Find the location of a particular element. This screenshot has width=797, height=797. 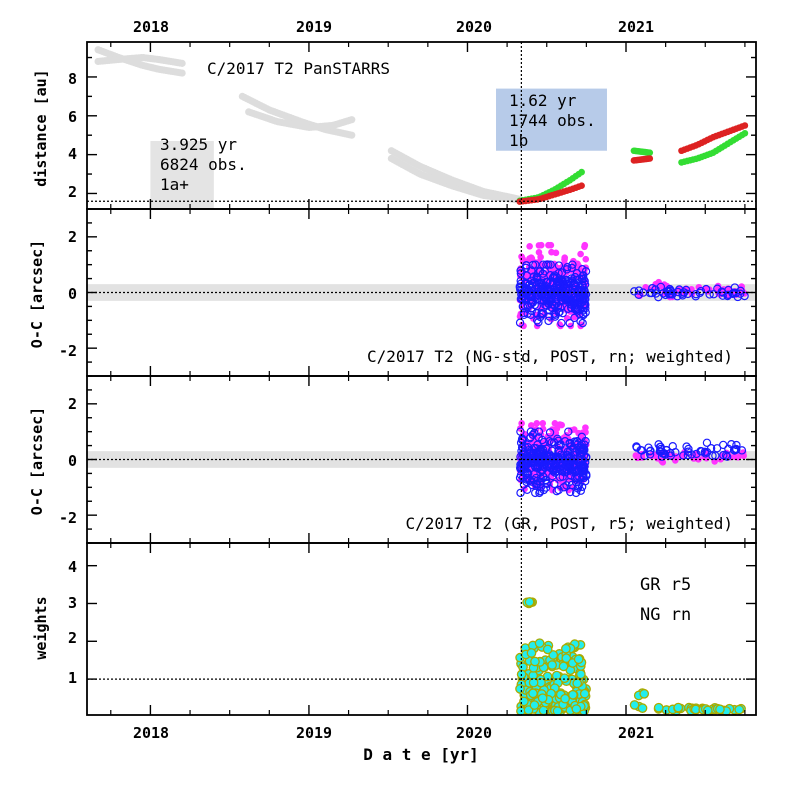

y-tick-label-oc-ng-minus2: -2 is located at coordinates (68, 351).